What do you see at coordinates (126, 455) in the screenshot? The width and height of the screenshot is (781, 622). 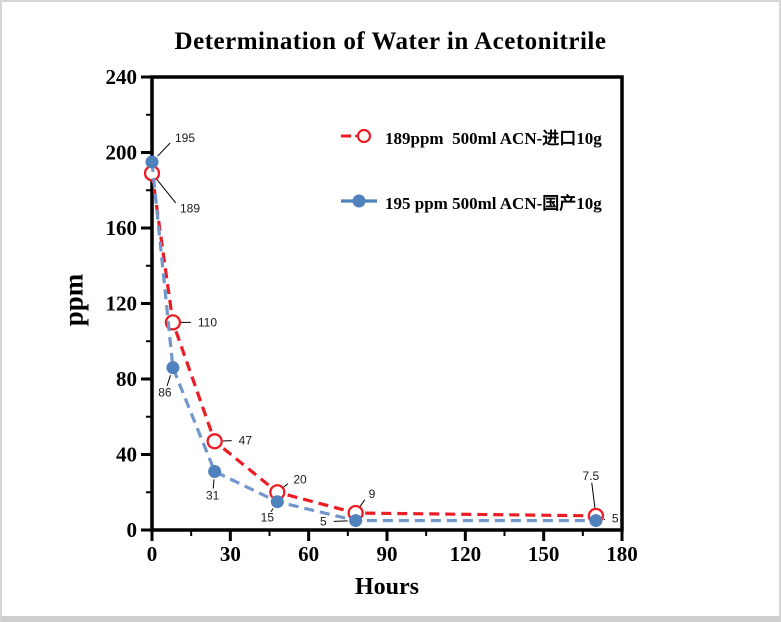 I see `y-tick-label: 40` at bounding box center [126, 455].